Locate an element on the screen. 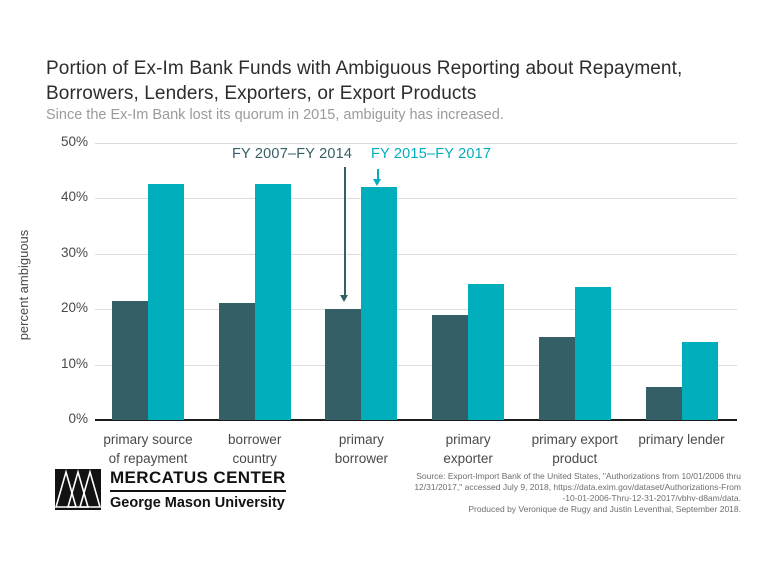 The image size is (768, 577). y-axis-tick-label: 10% is located at coordinates (74, 363).